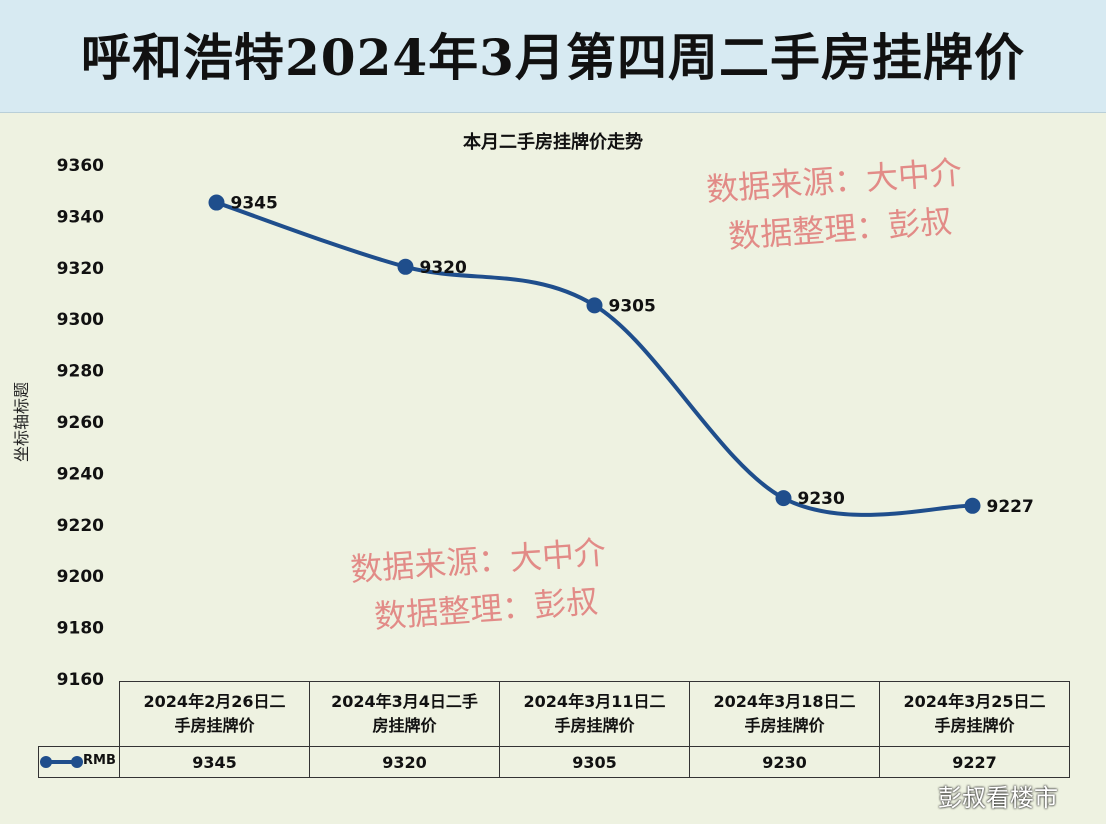 The height and width of the screenshot is (824, 1106). Describe the element at coordinates (80, 269) in the screenshot. I see `y-tick-label: 9320` at that location.